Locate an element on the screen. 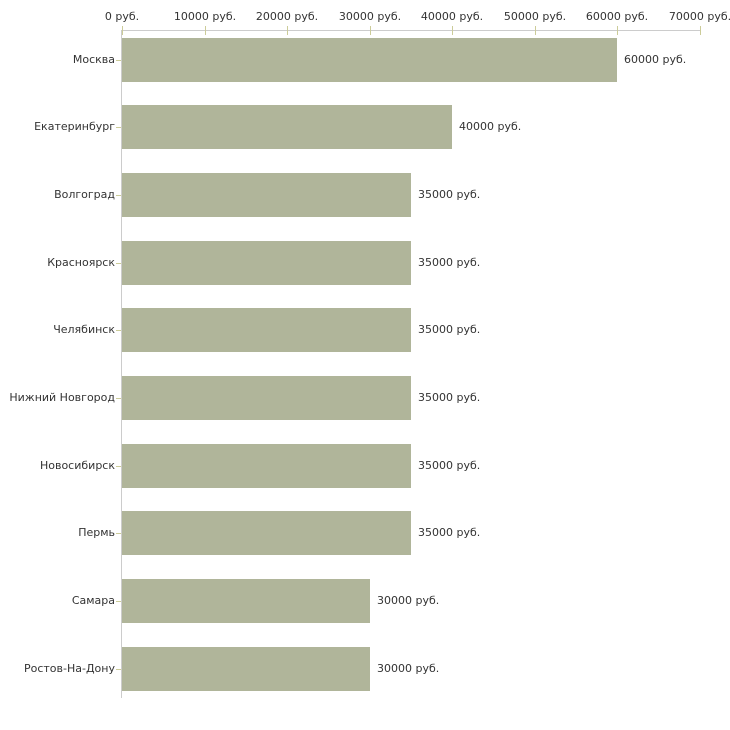 This screenshot has width=730, height=730. x-axis-line is located at coordinates (411, 30).